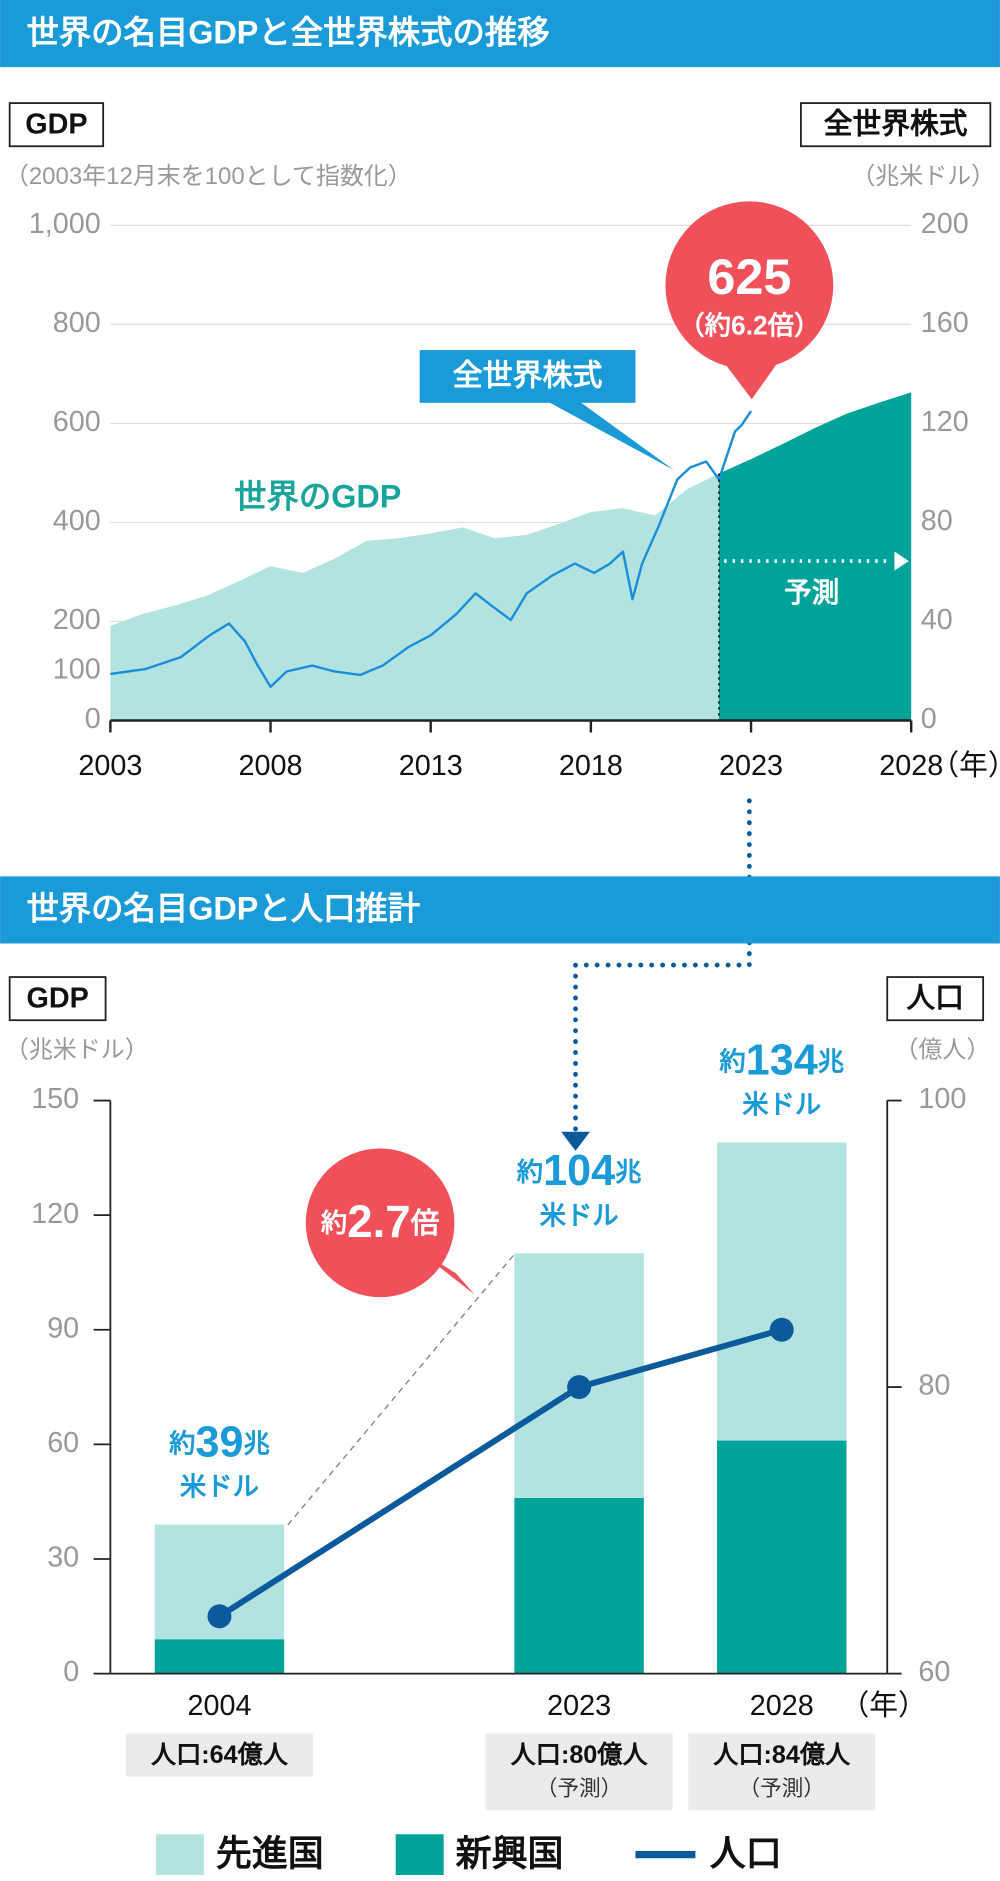 Image resolution: width=1000 pixels, height=1881 pixels. What do you see at coordinates (781, 1755) in the screenshot?
I see `value-label: 人口:84億人` at bounding box center [781, 1755].